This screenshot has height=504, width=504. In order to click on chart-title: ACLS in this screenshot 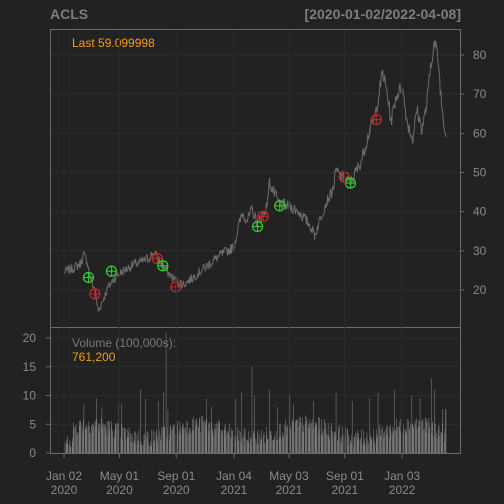, I will do `click(69, 14)`.